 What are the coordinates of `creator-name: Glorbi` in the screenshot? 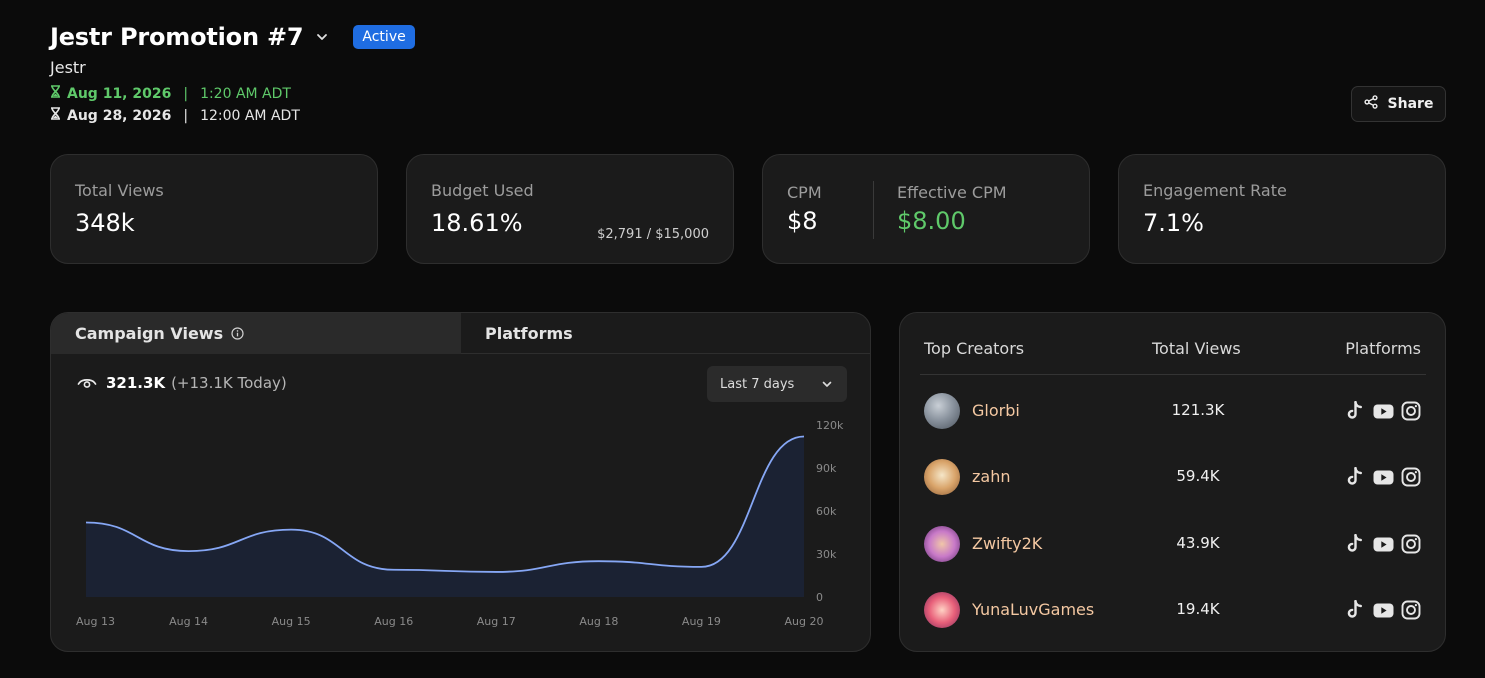 It's located at (996, 410).